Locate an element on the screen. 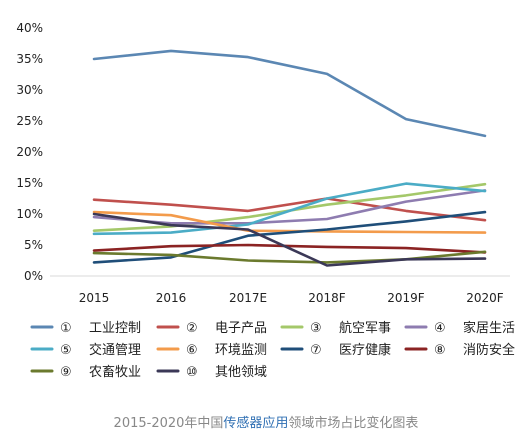  y-tick-label: 25% is located at coordinates (29, 121).